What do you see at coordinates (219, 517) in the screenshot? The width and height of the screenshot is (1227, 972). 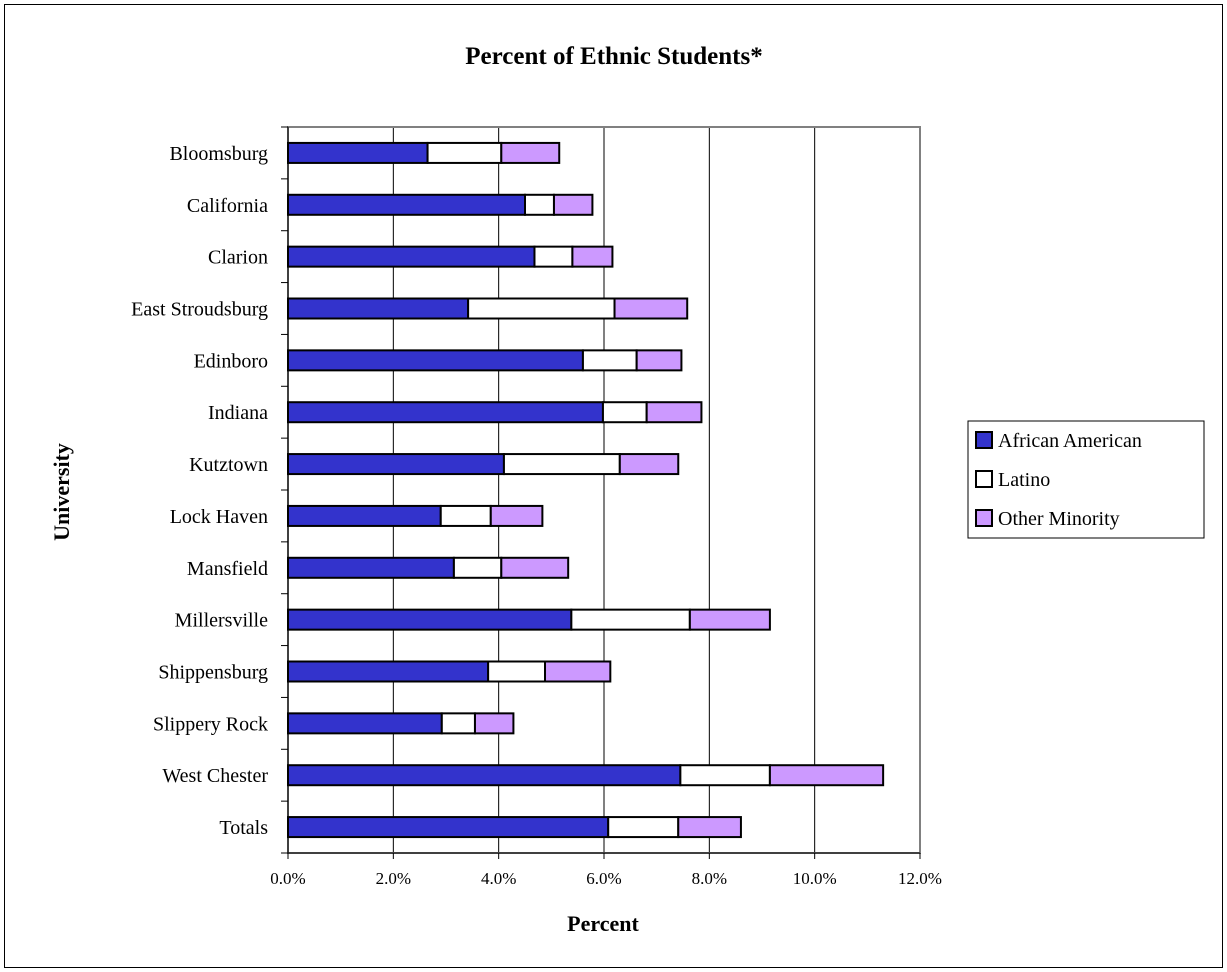 I see `category-label: Lock Haven` at bounding box center [219, 517].